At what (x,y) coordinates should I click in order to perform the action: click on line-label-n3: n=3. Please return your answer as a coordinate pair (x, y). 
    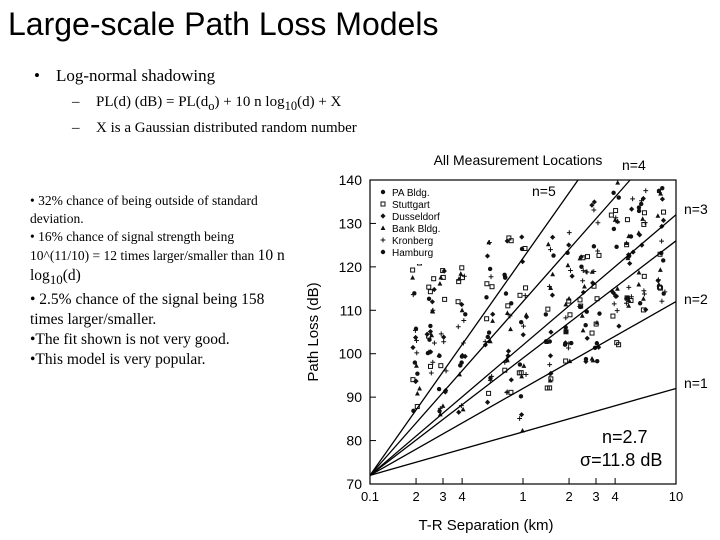
    Looking at the image, I should click on (696, 209).